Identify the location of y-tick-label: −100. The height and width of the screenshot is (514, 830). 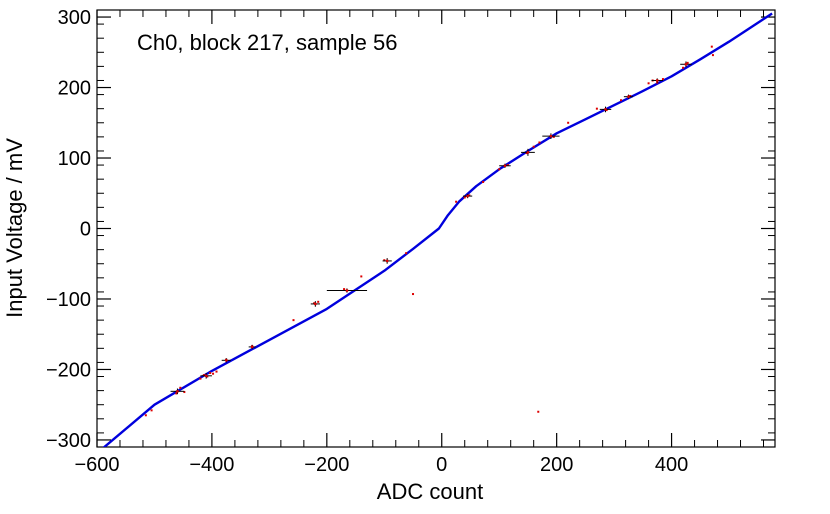
(68, 300).